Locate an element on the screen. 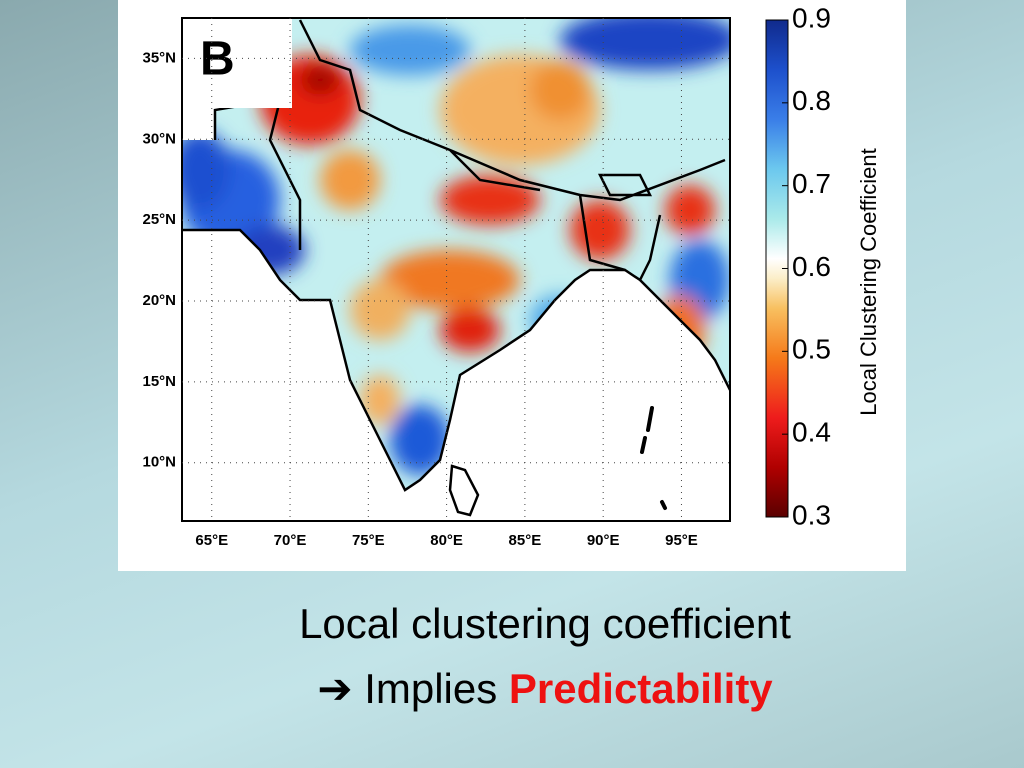  colorbar-tick-label: 0.7 is located at coordinates (811, 183).